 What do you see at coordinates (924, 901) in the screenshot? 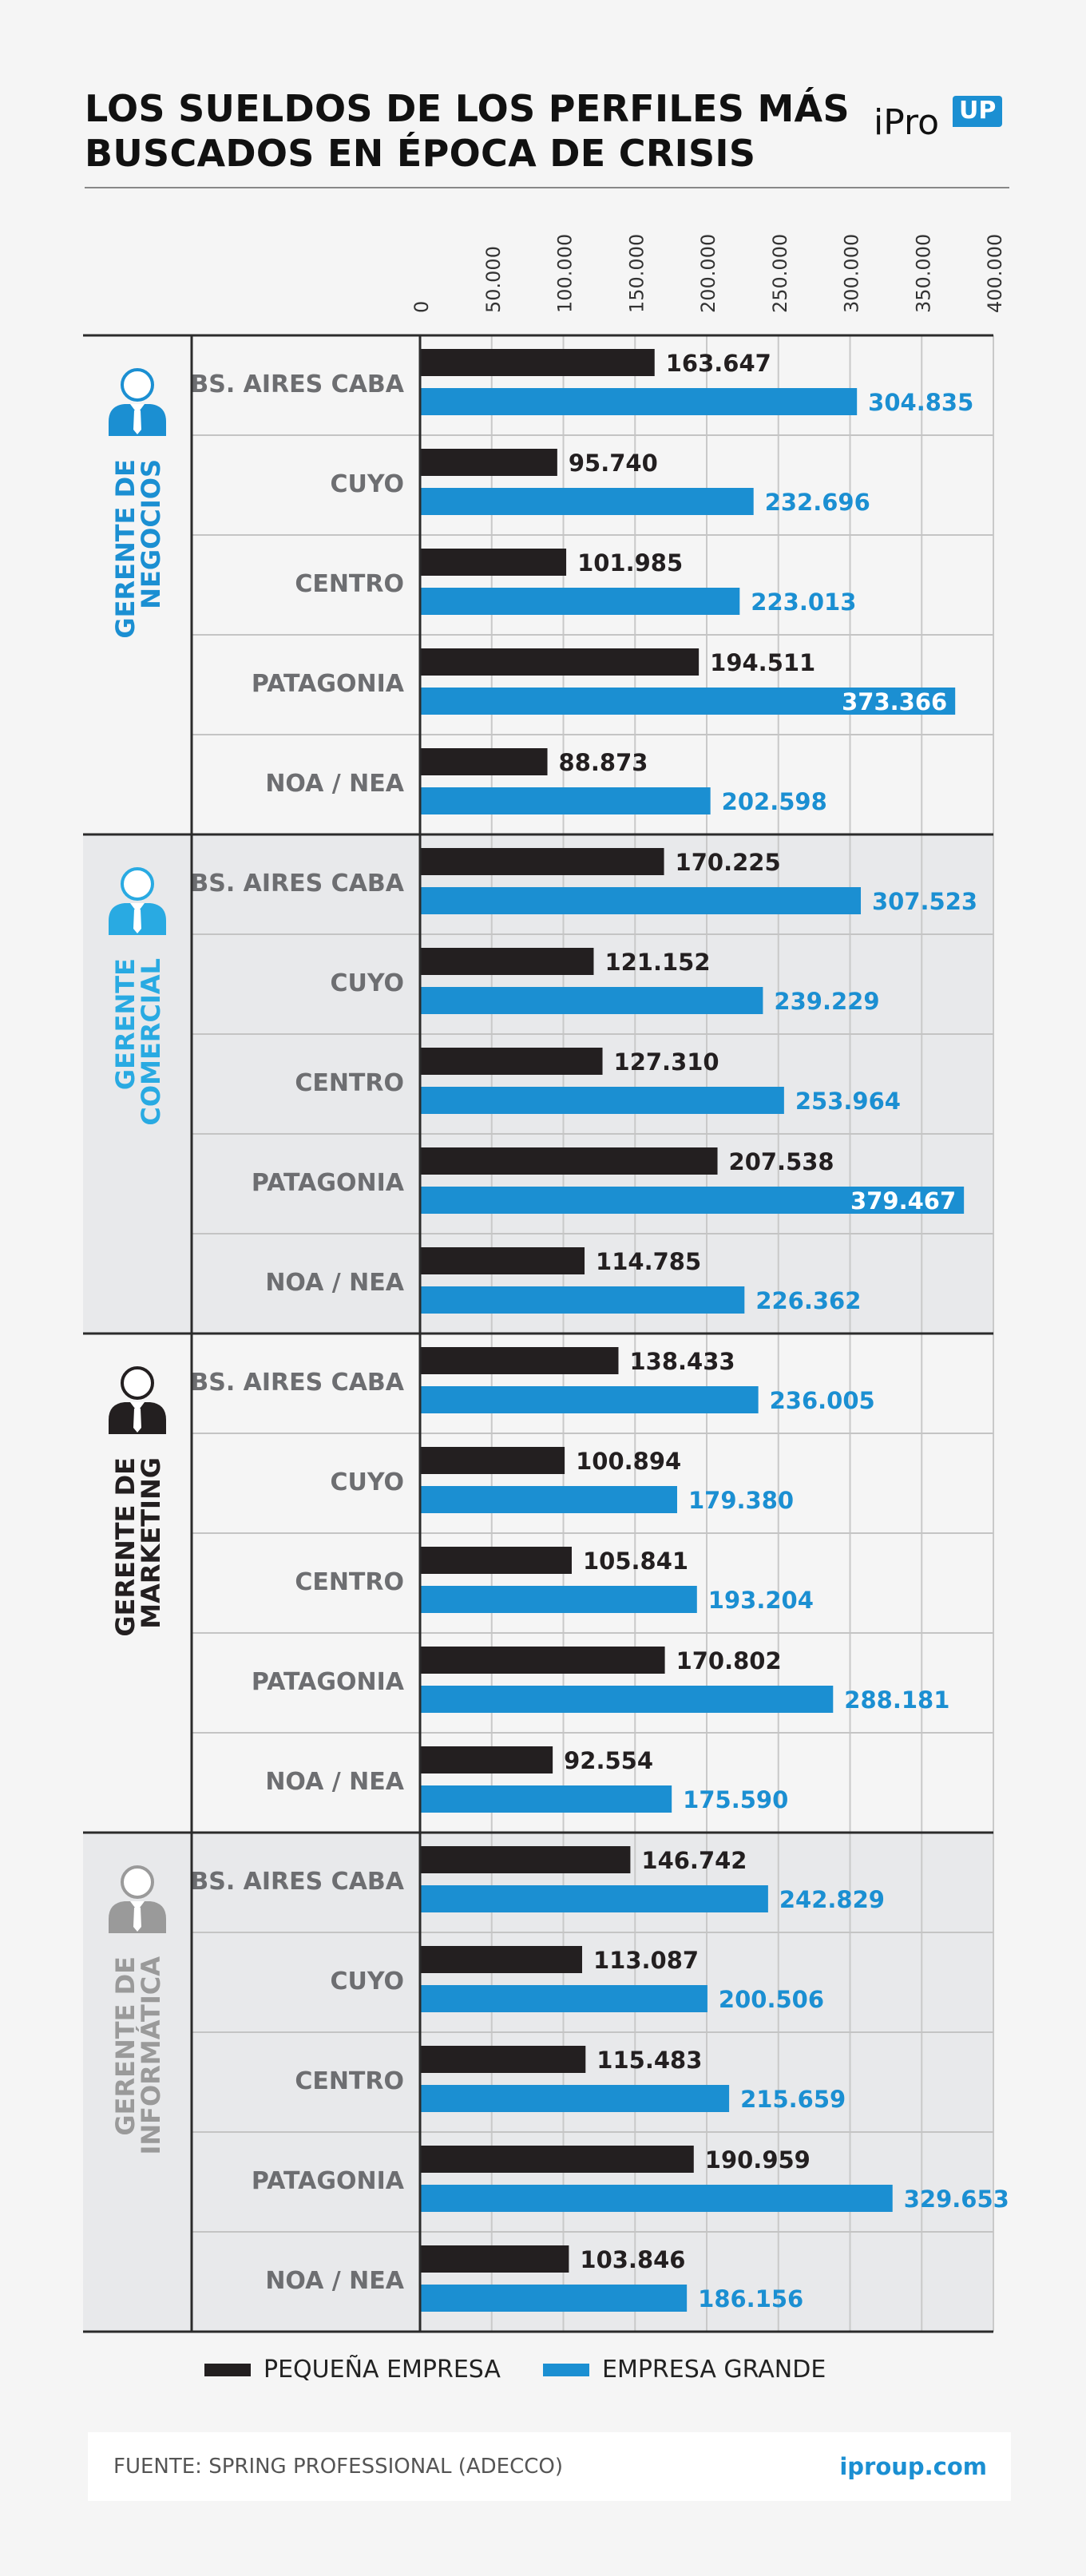
I see `value-label-grande: 307.523` at bounding box center [924, 901].